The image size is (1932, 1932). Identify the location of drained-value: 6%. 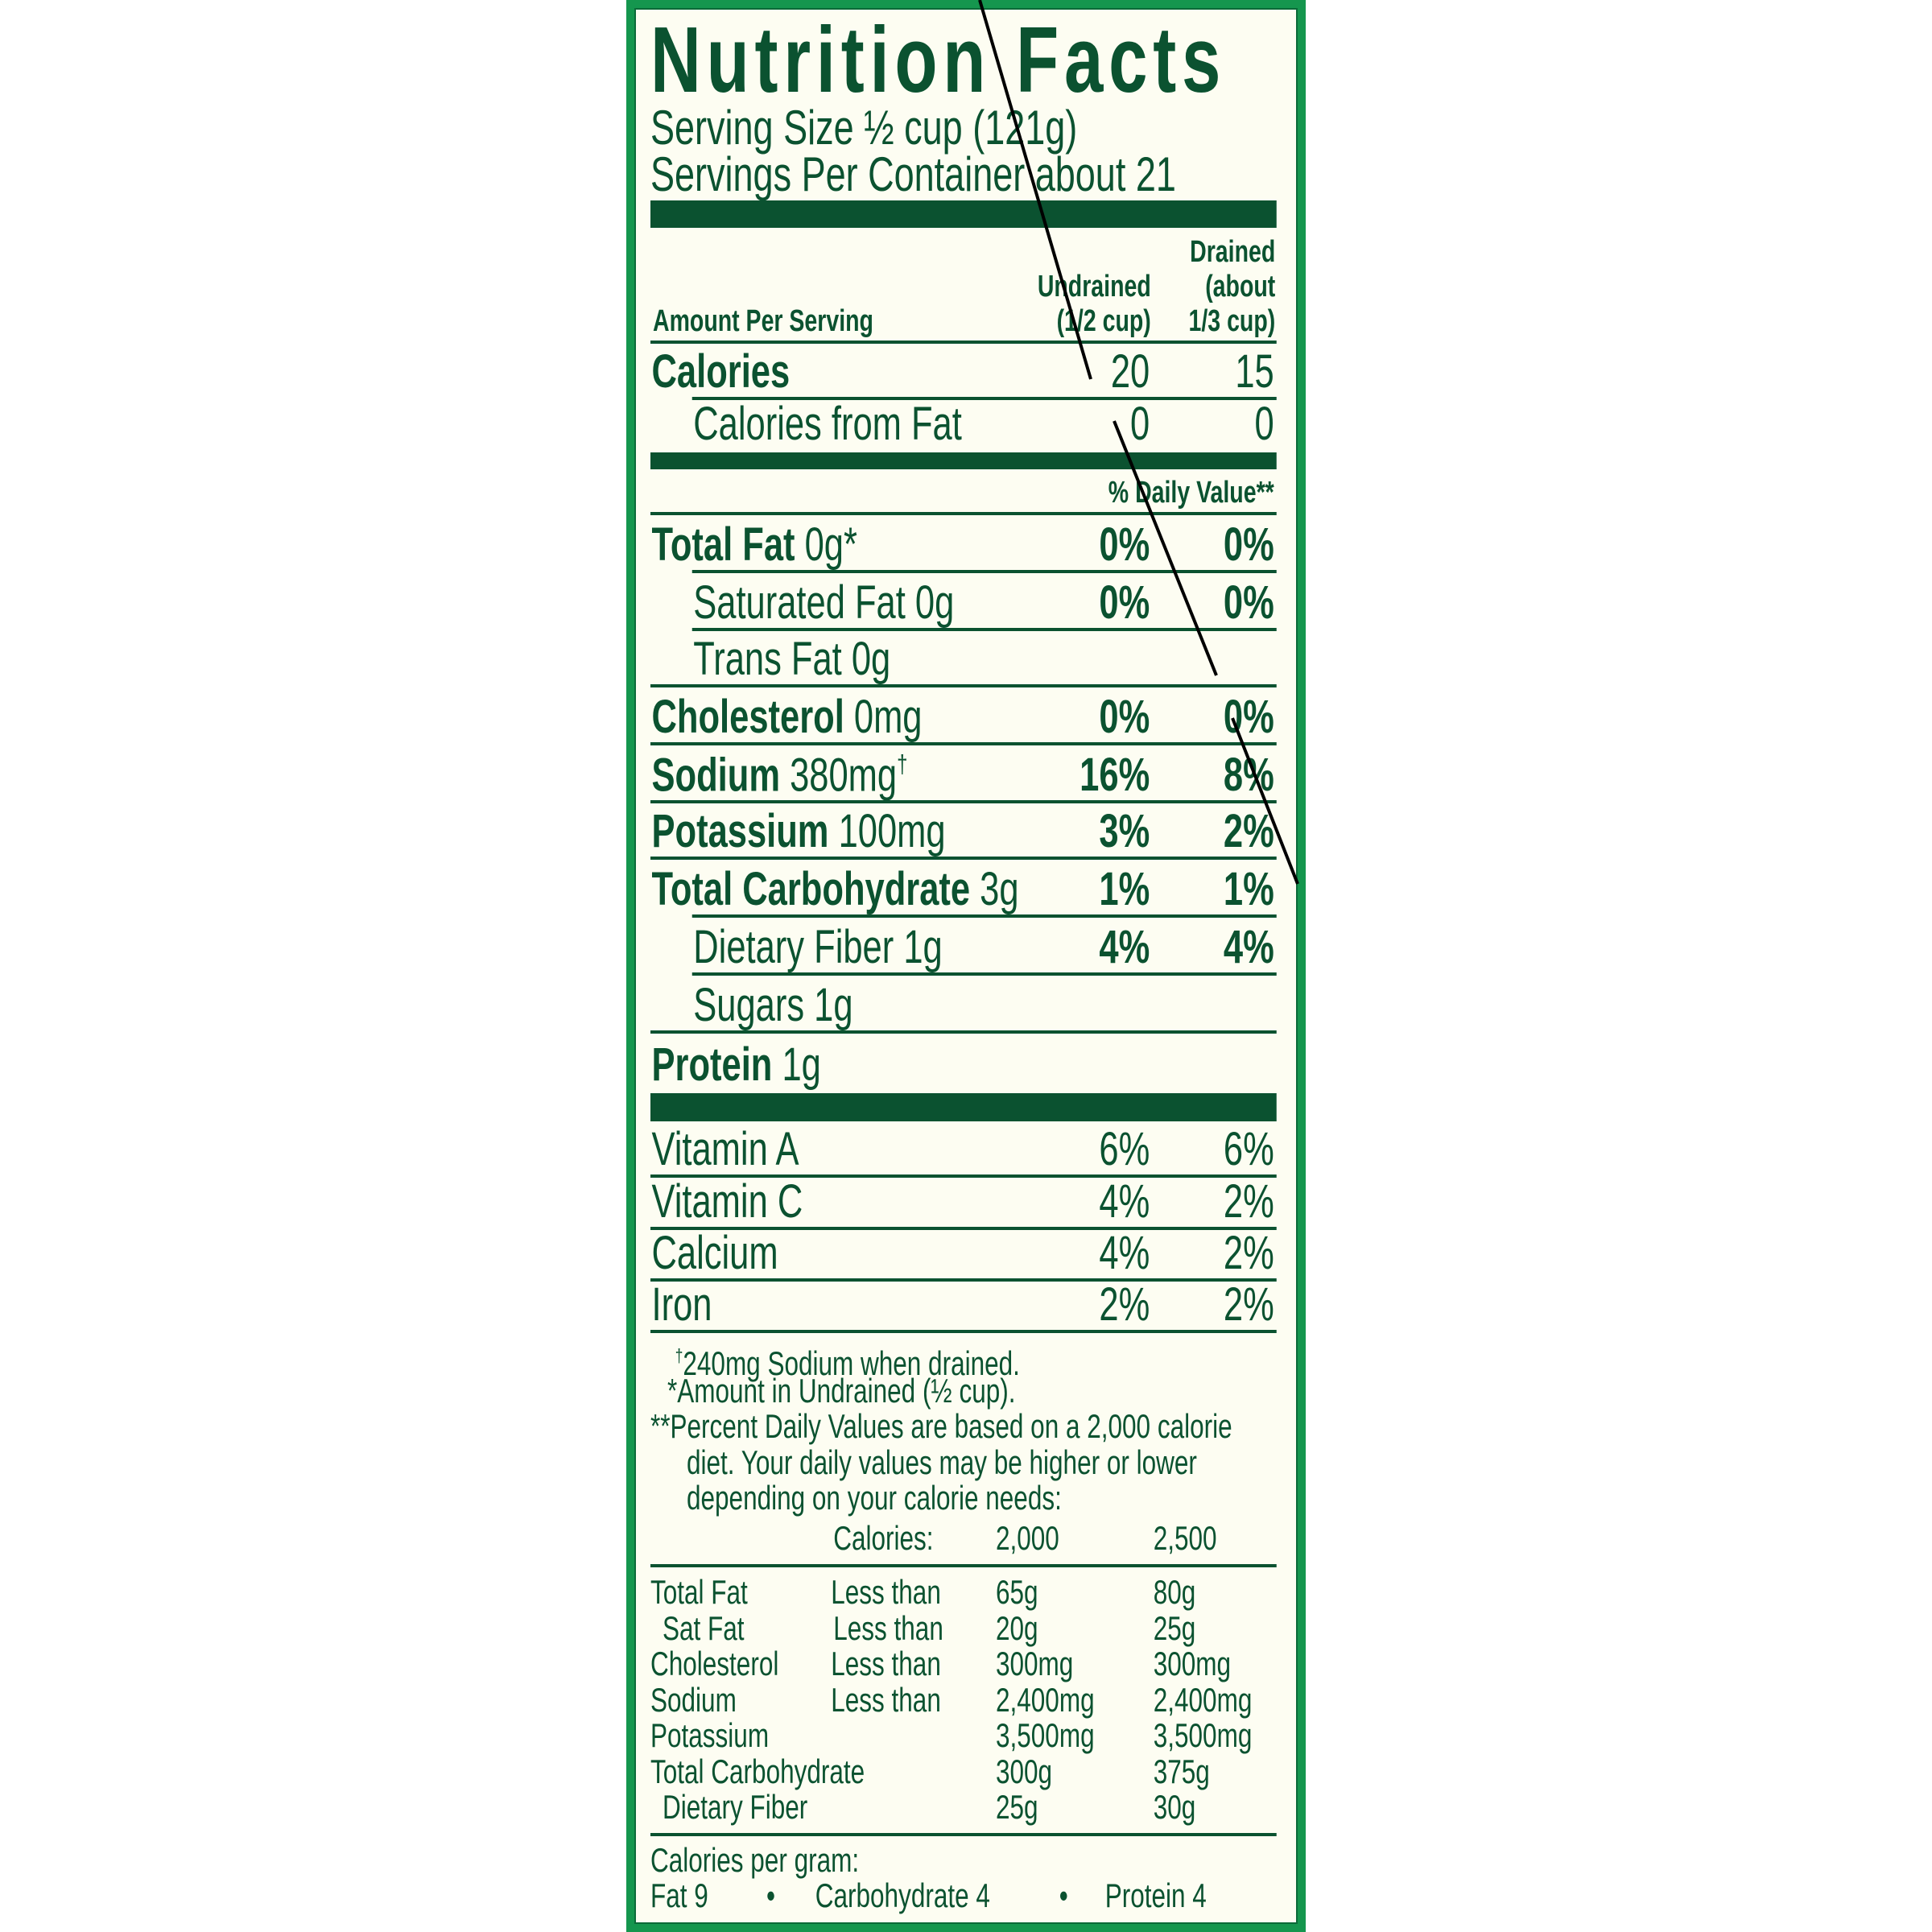
(1248, 1149).